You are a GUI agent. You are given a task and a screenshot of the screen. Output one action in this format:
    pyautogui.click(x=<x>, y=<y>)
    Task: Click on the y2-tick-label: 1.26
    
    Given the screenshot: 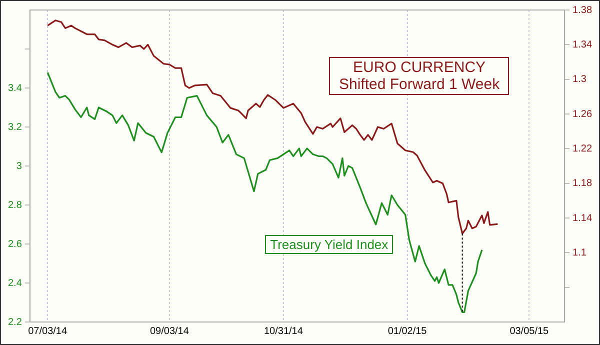 What is the action you would take?
    pyautogui.click(x=582, y=114)
    